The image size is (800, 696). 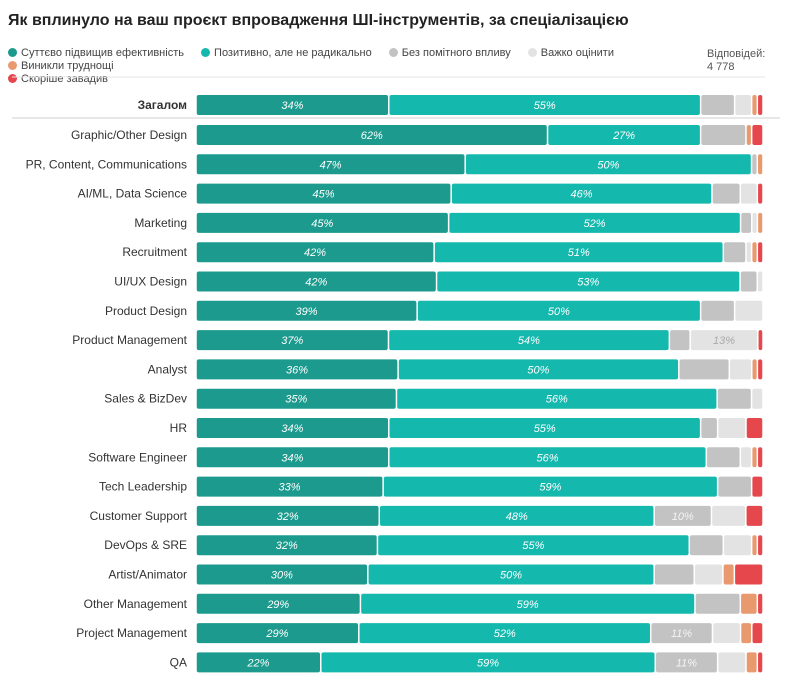 What do you see at coordinates (282, 576) in the screenshot?
I see `data-label: 30%` at bounding box center [282, 576].